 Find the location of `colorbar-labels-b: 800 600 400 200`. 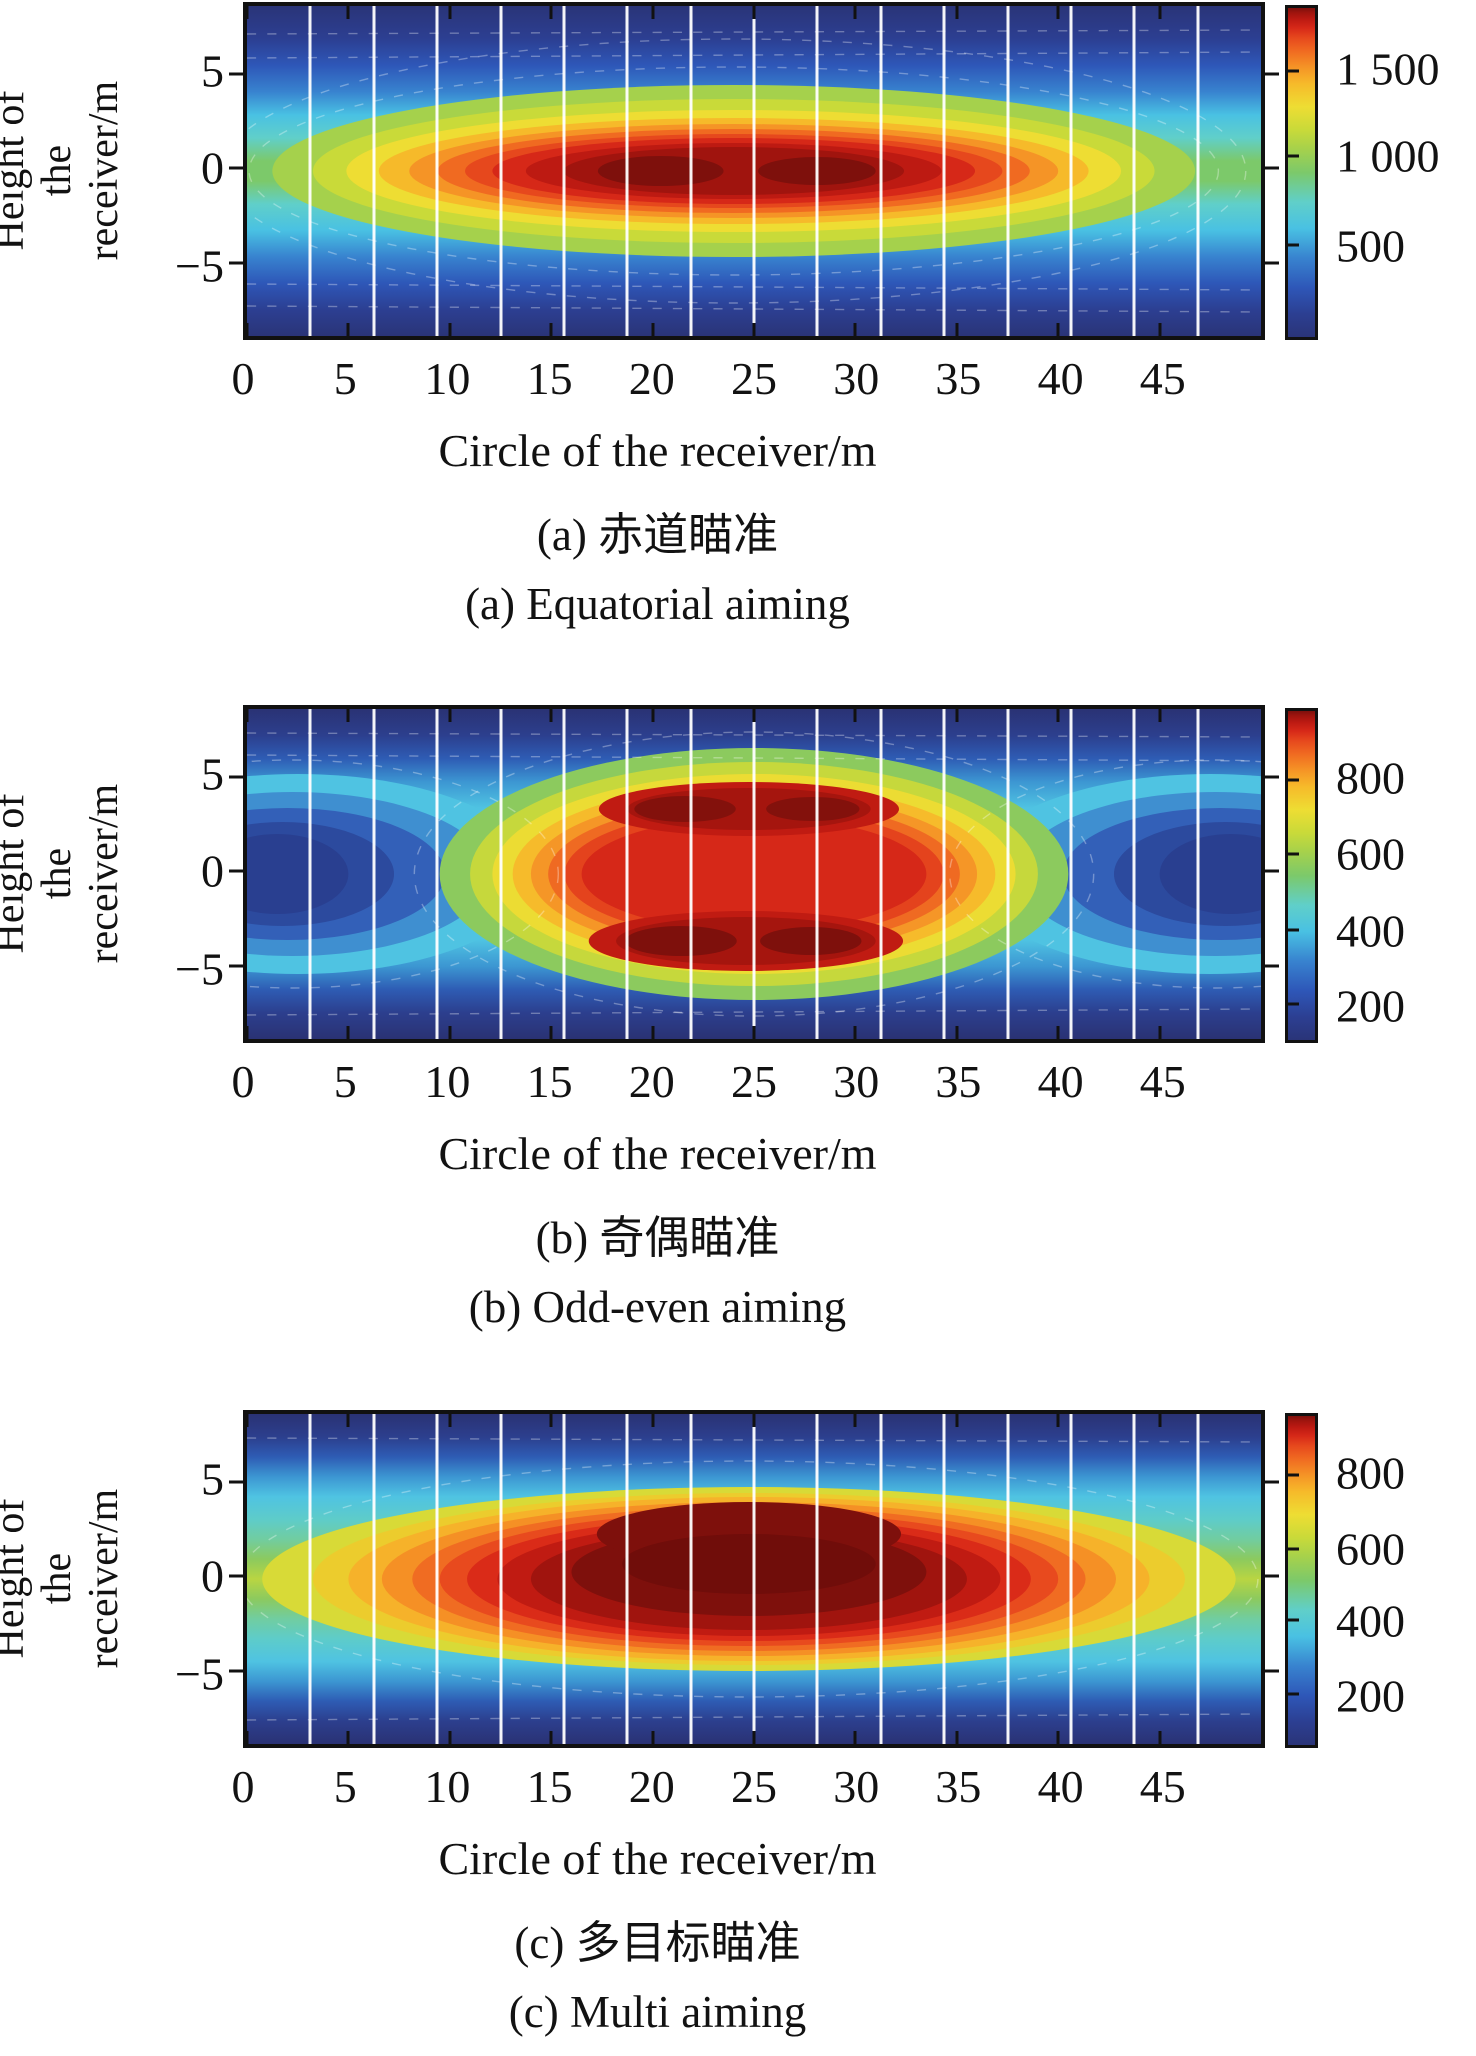

colorbar-labels-b: 800 600 400 200 is located at coordinates (1406, 875).